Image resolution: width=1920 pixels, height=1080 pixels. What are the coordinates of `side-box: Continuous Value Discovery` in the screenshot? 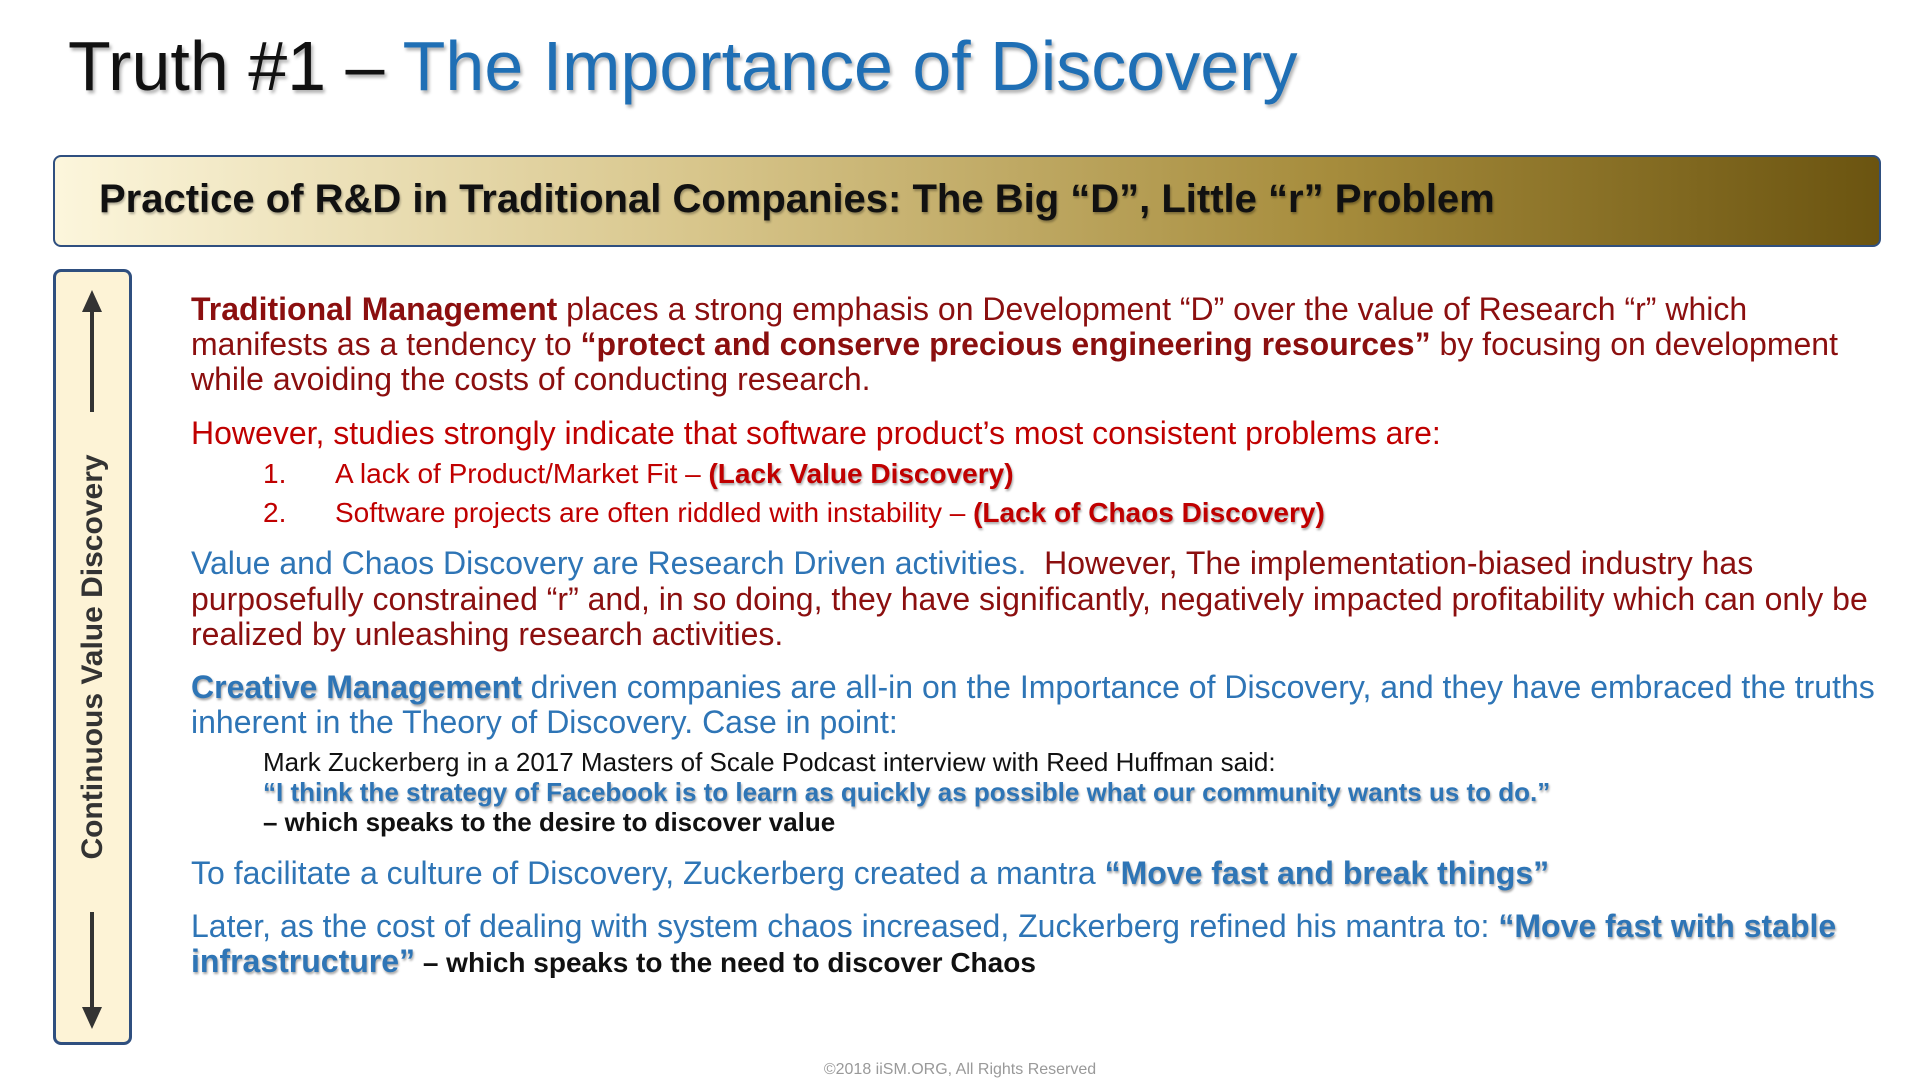 It's located at (92, 657).